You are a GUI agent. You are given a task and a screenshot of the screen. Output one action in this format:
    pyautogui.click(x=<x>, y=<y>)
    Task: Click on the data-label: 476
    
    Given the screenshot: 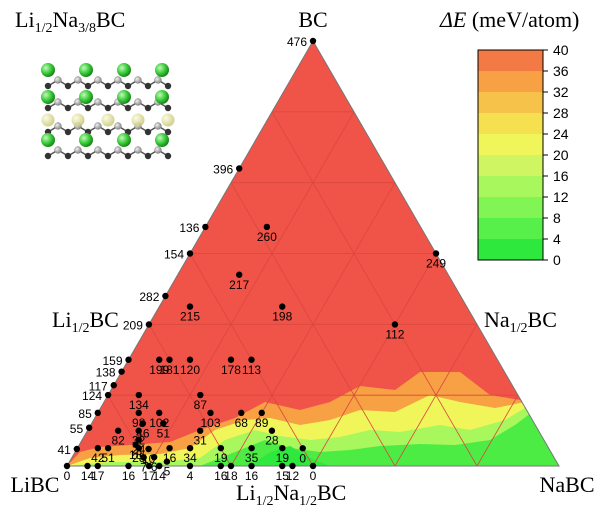 What is the action you would take?
    pyautogui.click(x=297, y=42)
    